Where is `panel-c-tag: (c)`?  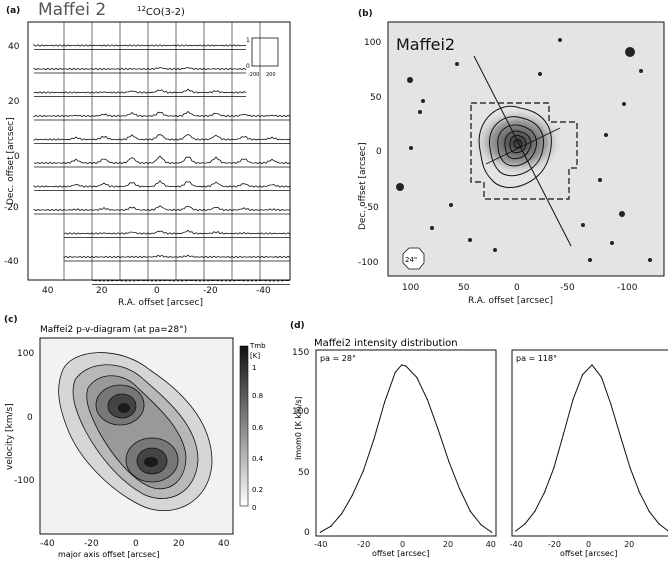 panel-c-tag: (c) is located at coordinates (11, 320).